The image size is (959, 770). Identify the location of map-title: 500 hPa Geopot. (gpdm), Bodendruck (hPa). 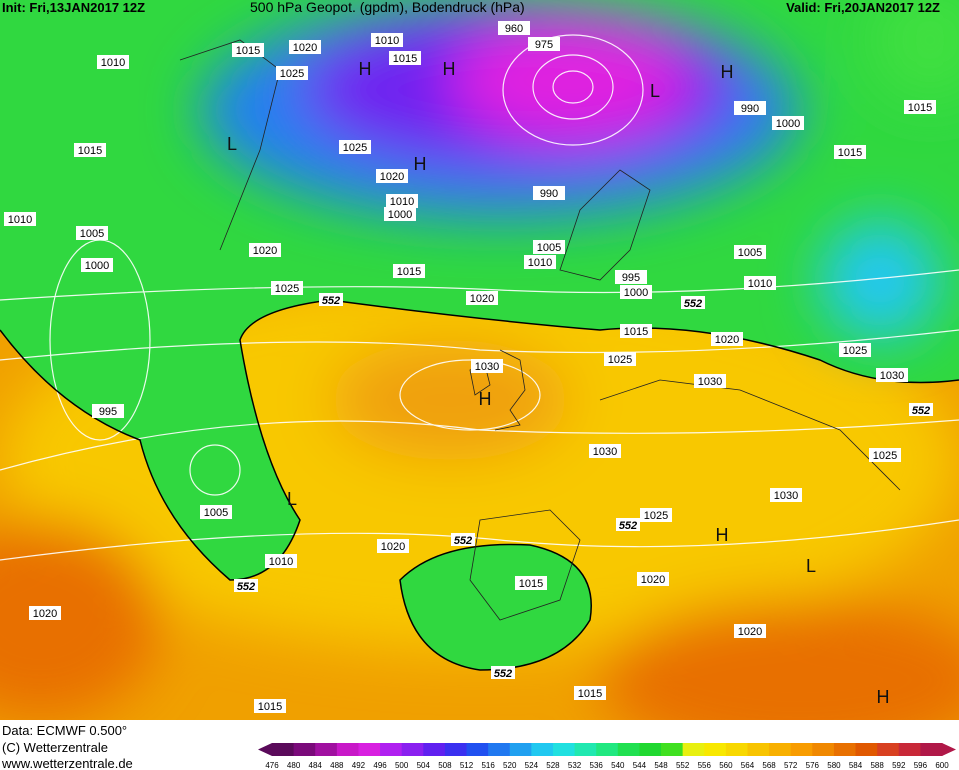
(387, 7).